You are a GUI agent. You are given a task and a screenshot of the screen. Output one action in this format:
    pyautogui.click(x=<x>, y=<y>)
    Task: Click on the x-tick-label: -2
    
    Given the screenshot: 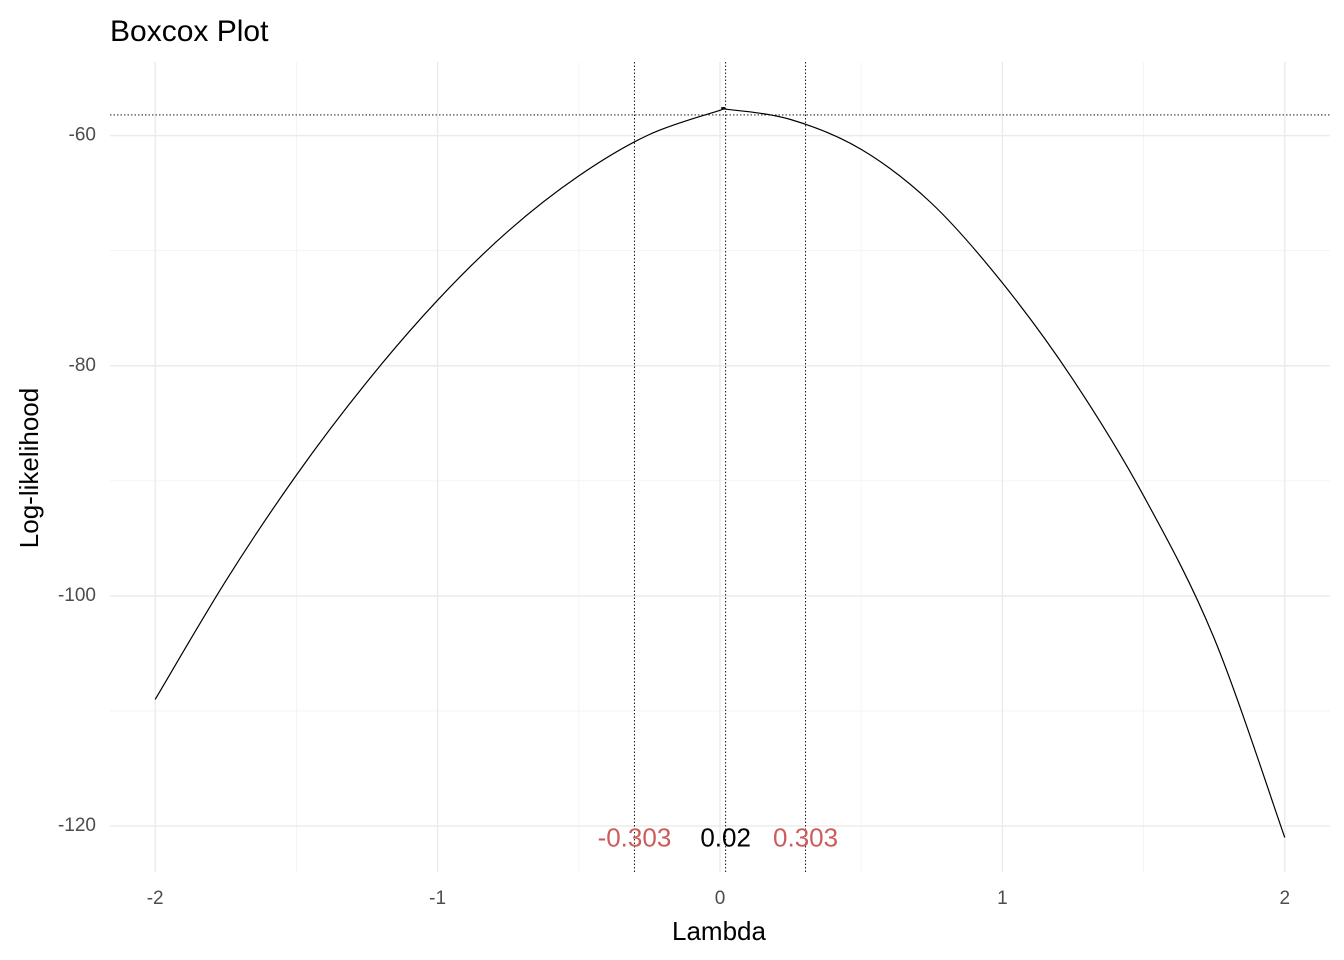 What is the action you would take?
    pyautogui.click(x=155, y=898)
    